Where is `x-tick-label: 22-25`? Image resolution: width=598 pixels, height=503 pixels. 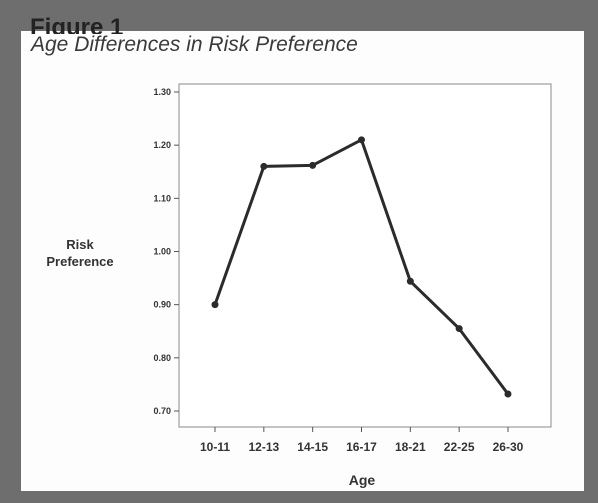
x-tick-label: 22-25 is located at coordinates (459, 447).